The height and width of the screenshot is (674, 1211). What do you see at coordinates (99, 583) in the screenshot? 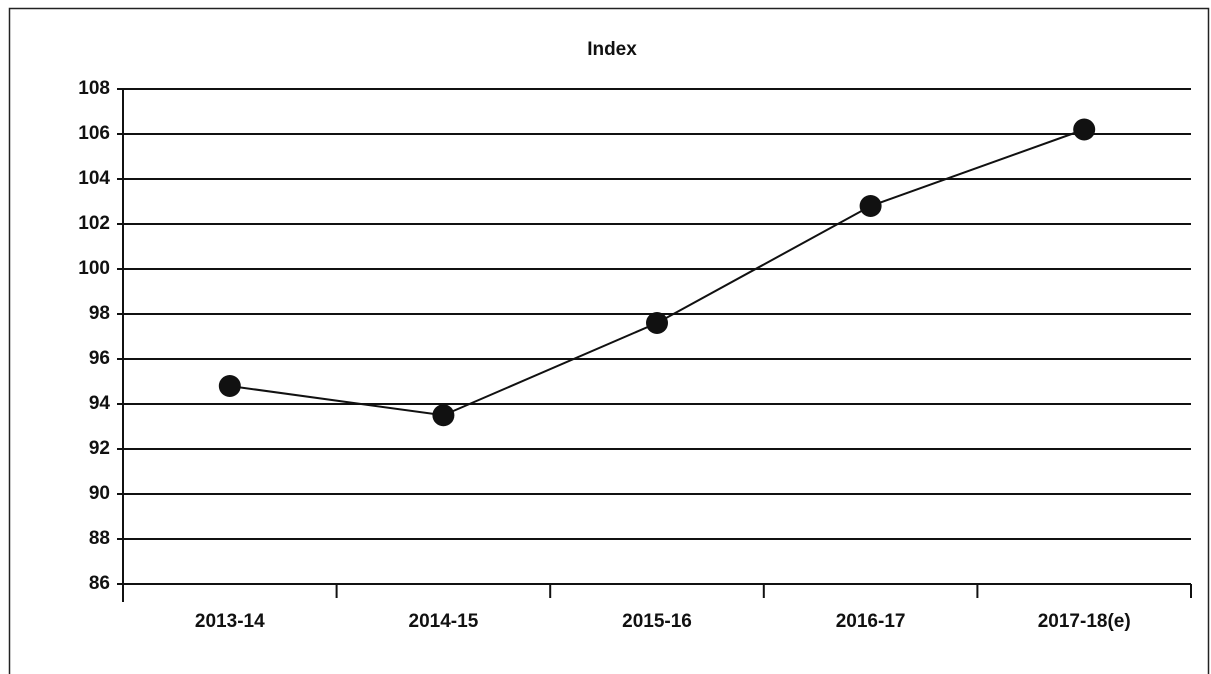
I see `y-tick-label: 86` at bounding box center [99, 583].